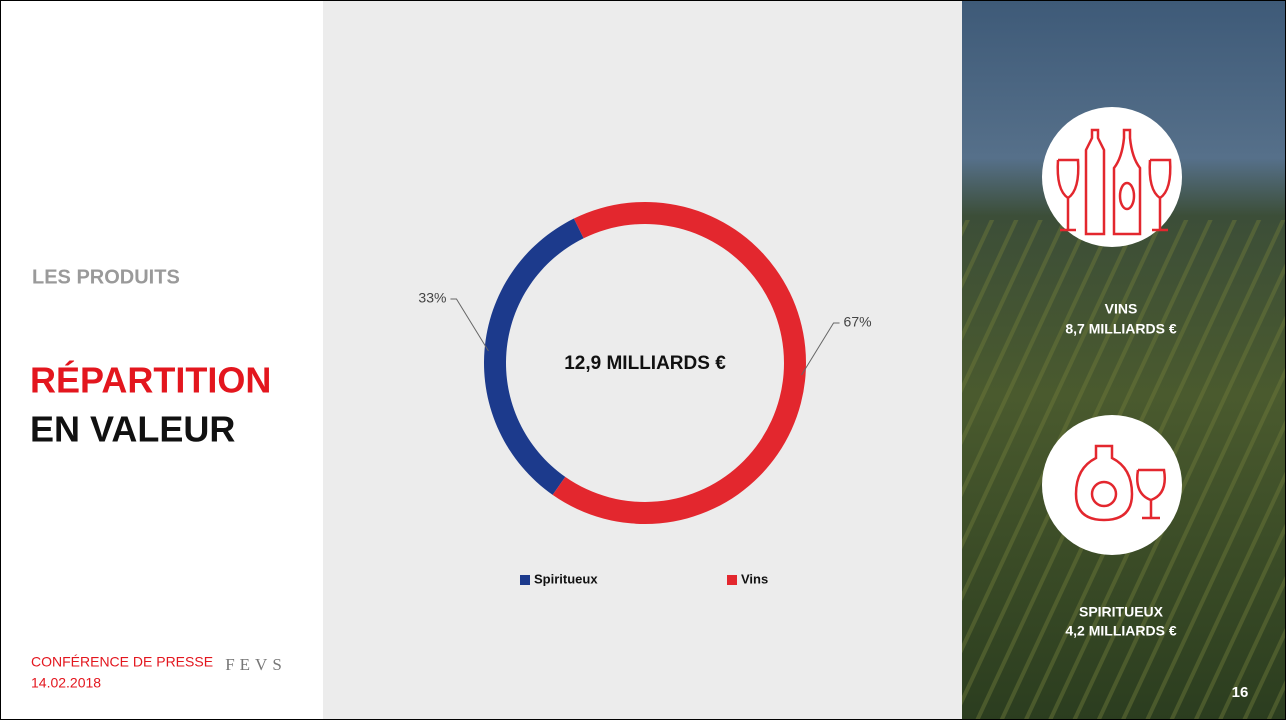  What do you see at coordinates (256, 664) in the screenshot?
I see `logo: FEVS` at bounding box center [256, 664].